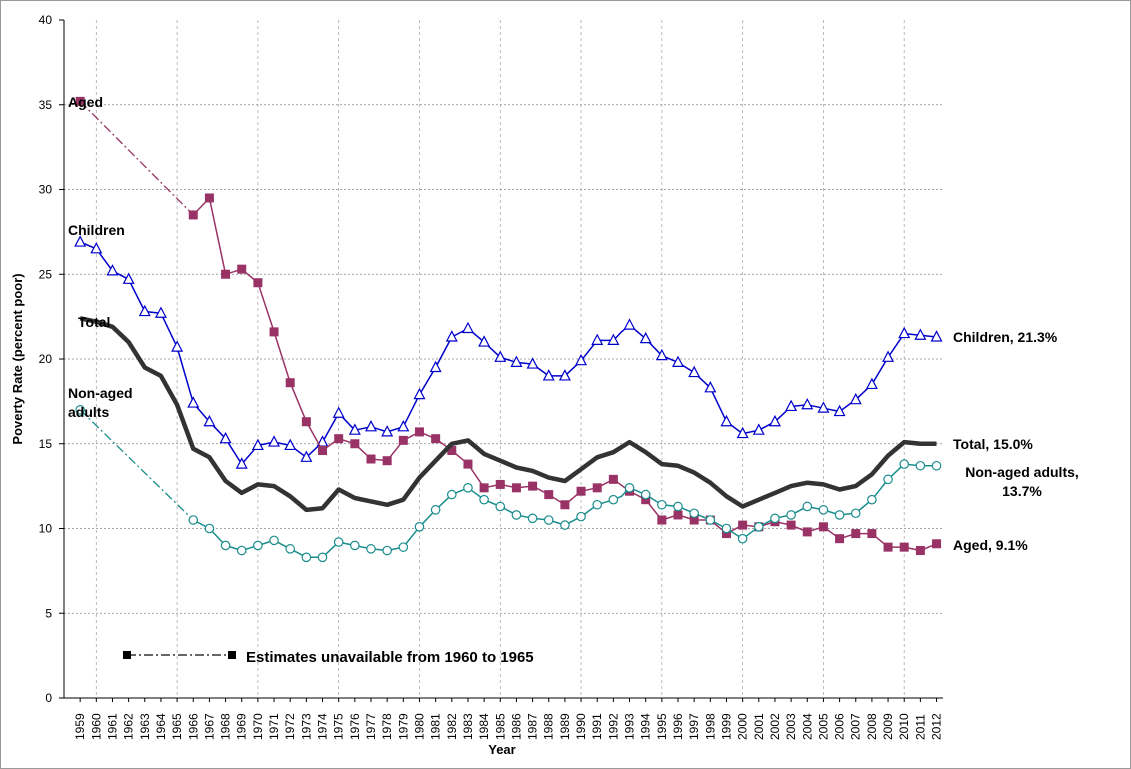 This screenshot has width=1131, height=769. Describe the element at coordinates (993, 444) in the screenshot. I see `total-end-label: Total, 15.0%` at that location.